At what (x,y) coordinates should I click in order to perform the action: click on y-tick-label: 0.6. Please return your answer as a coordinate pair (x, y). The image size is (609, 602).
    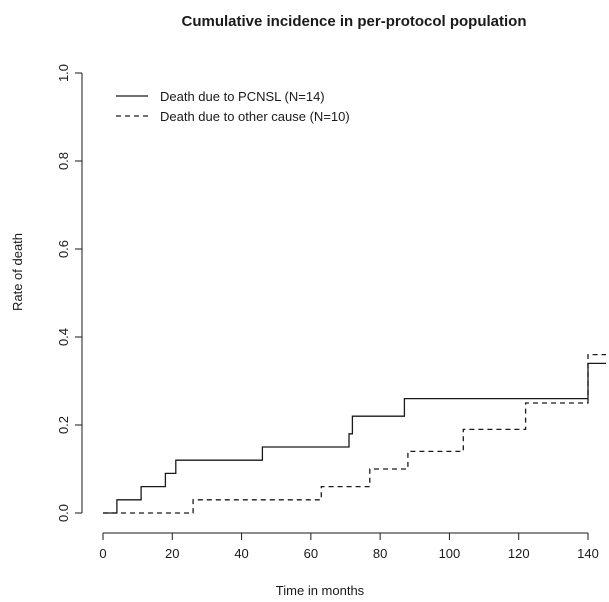
    Looking at the image, I should click on (63, 249).